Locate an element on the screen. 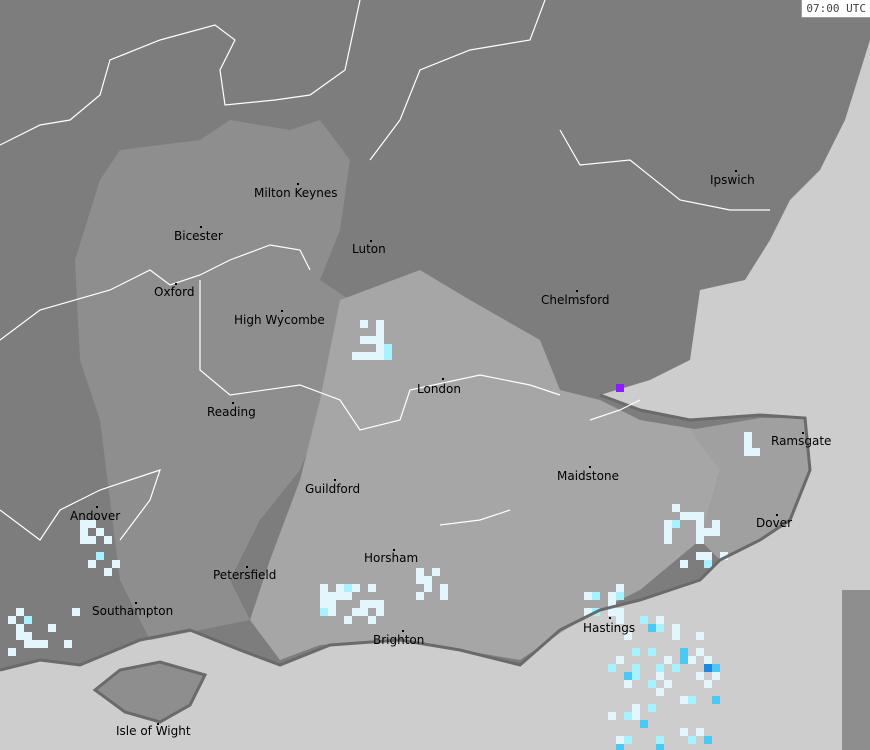  city-label: Ipswich is located at coordinates (732, 180).